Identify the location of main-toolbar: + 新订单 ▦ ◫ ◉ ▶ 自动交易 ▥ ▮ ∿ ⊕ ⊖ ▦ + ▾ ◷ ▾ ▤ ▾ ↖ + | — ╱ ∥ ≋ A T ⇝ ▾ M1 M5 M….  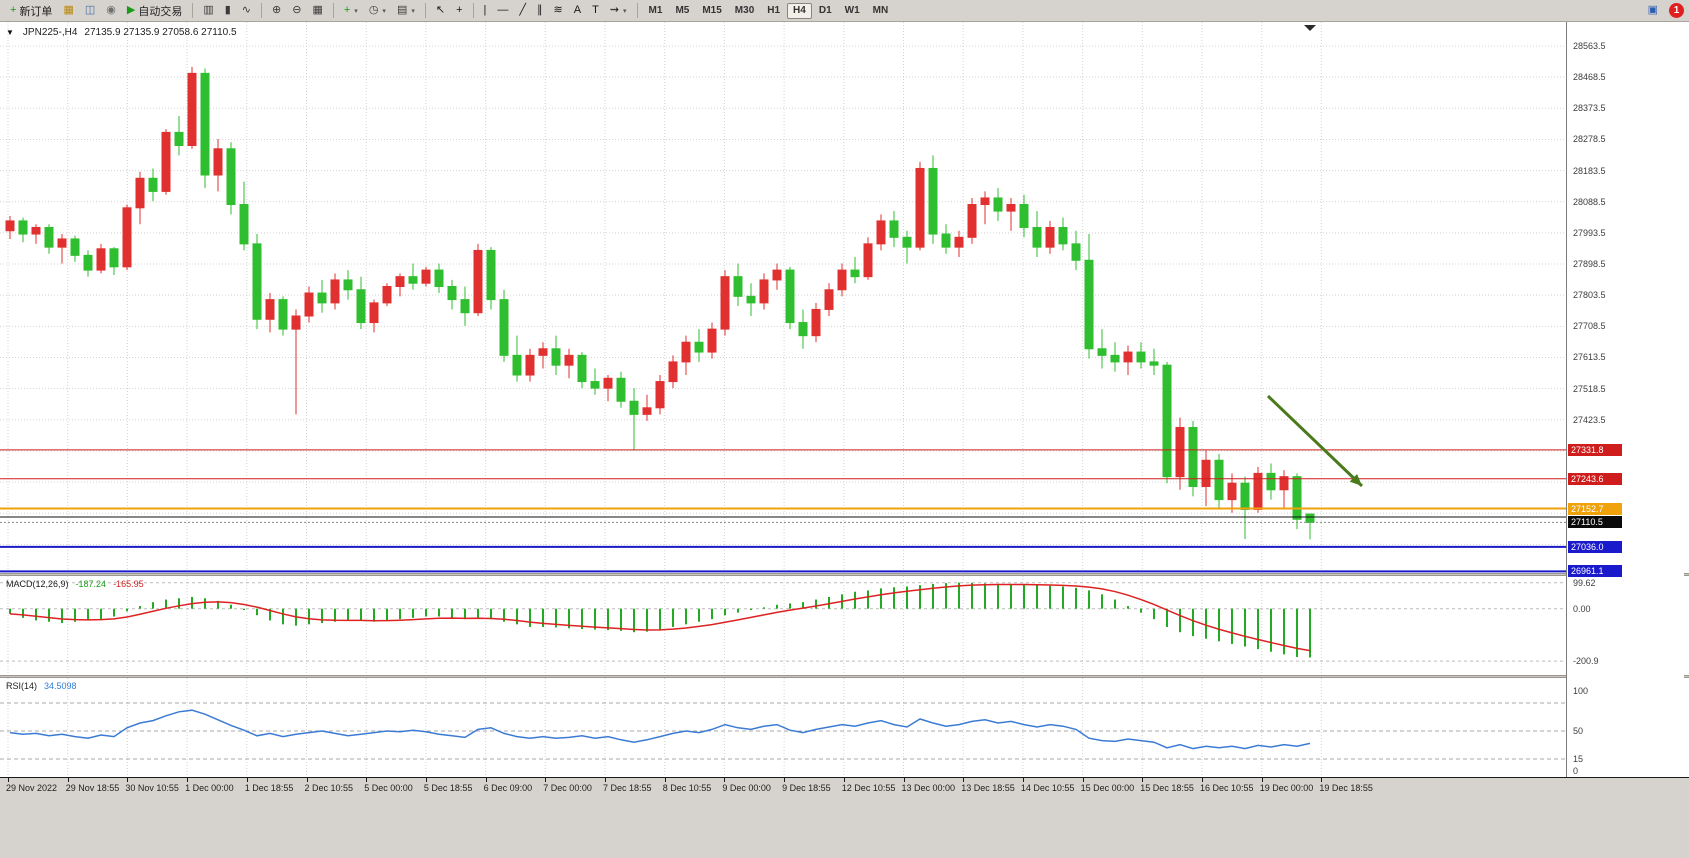
(844, 11).